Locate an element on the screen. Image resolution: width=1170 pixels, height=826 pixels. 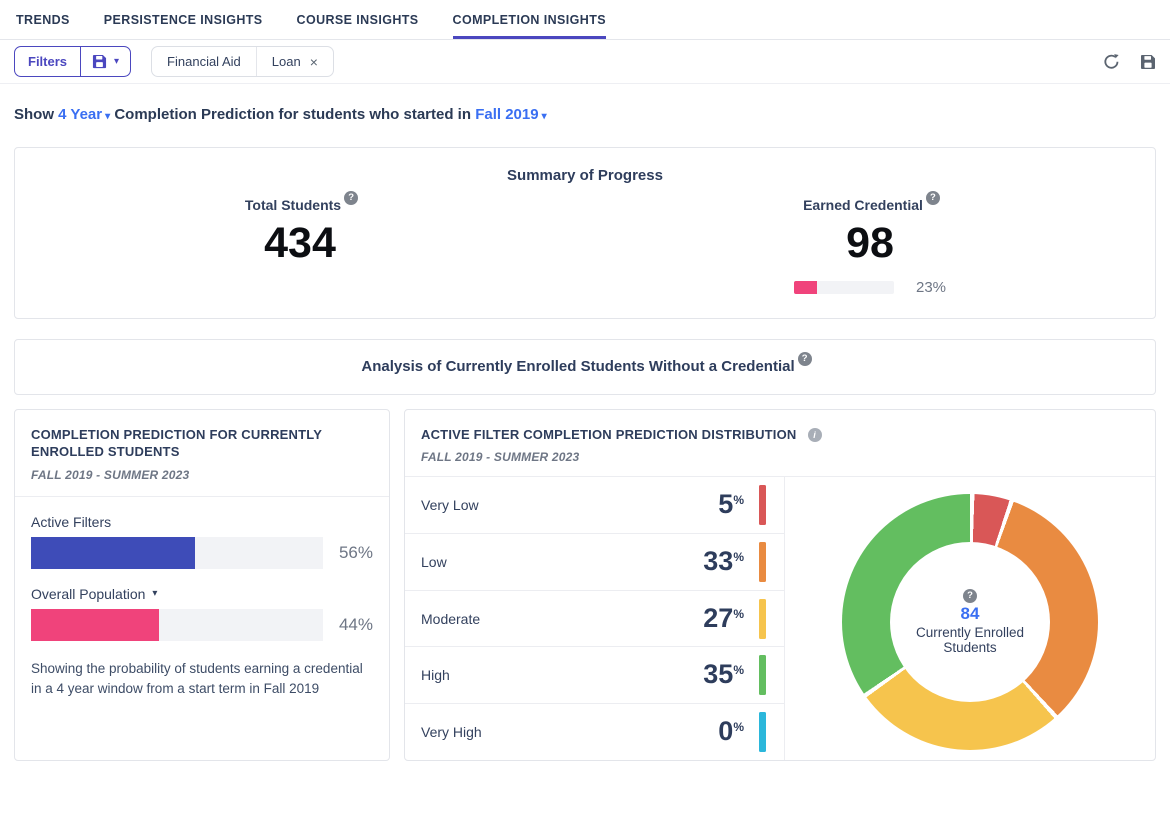
save-filter-set-button: ▾ is located at coordinates (105, 61).